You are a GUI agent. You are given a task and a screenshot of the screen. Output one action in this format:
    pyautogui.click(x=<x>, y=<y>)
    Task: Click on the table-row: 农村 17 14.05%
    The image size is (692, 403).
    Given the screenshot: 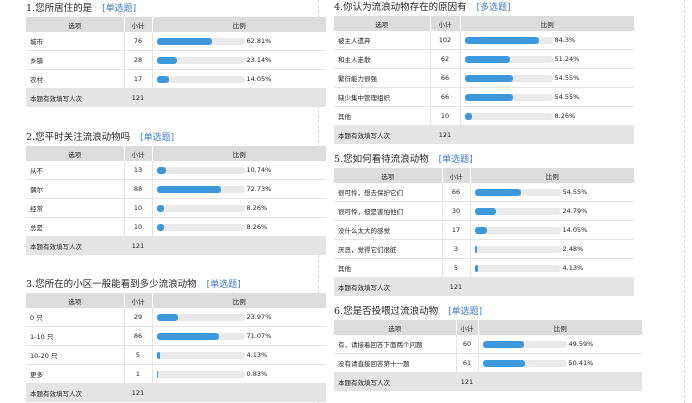 What is the action you would take?
    pyautogui.click(x=176, y=79)
    